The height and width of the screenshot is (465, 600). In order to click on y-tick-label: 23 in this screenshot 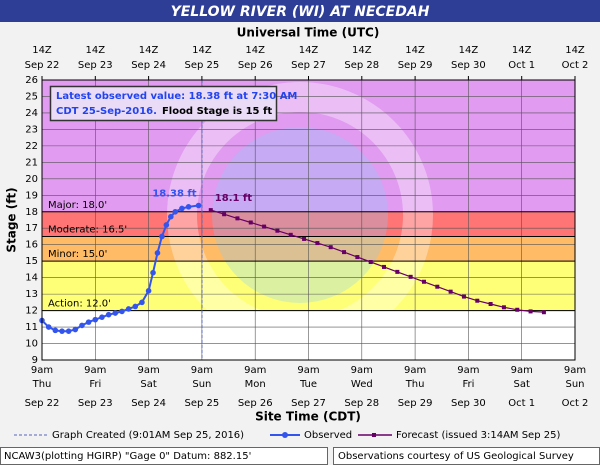, I will do `click(31, 129)`.